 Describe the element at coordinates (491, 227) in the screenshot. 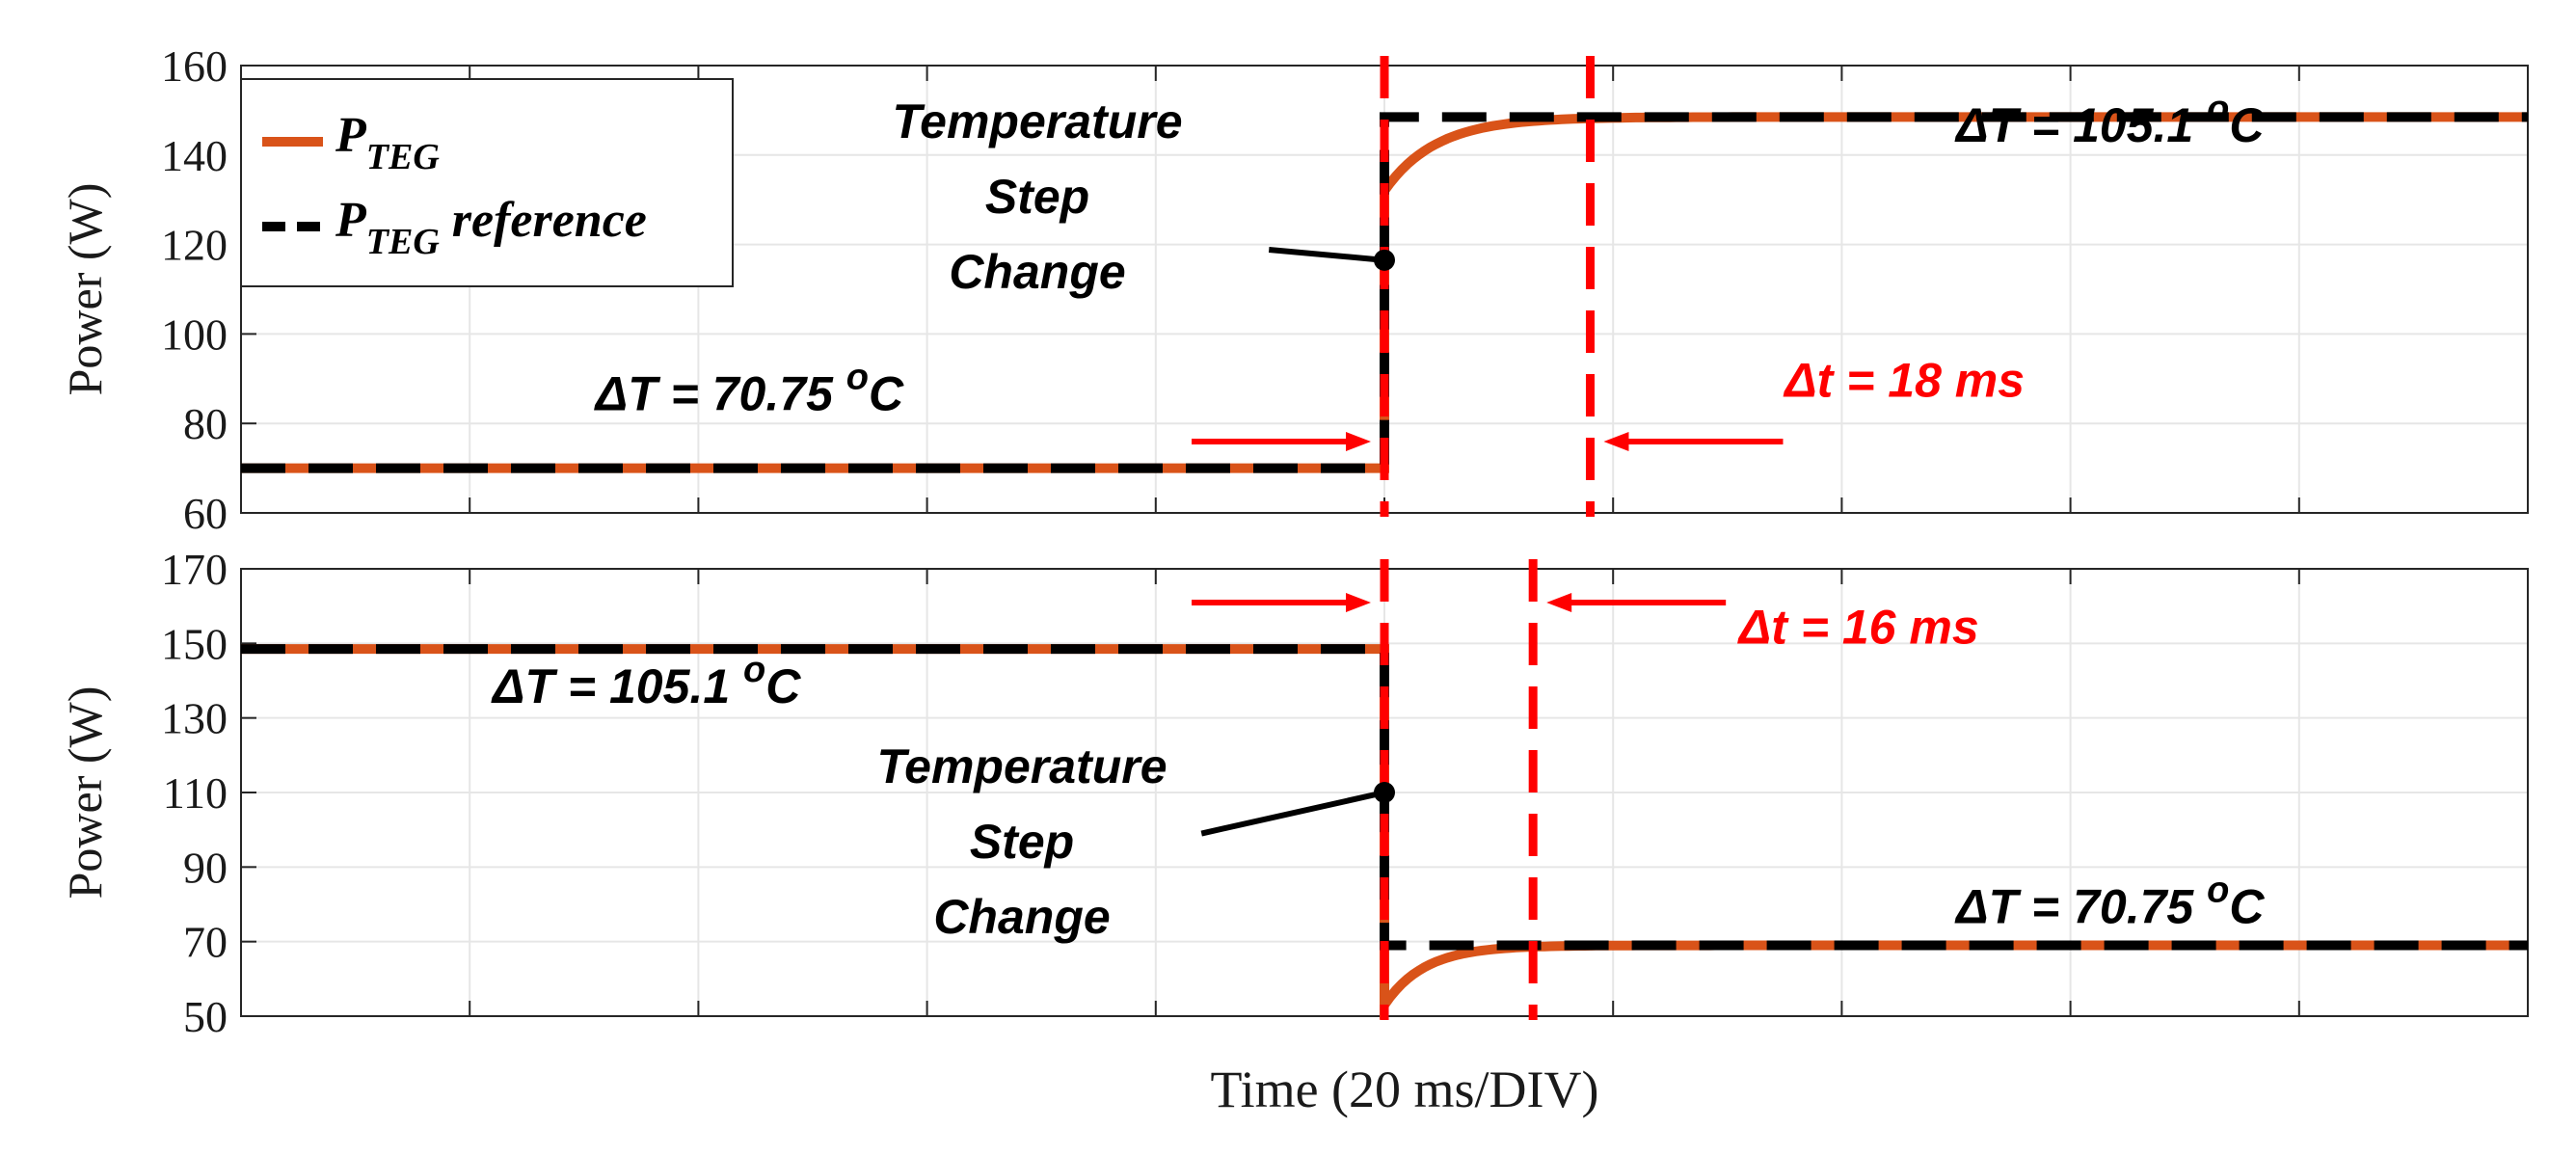

I see `legend-reference-label: PTEG reference` at that location.